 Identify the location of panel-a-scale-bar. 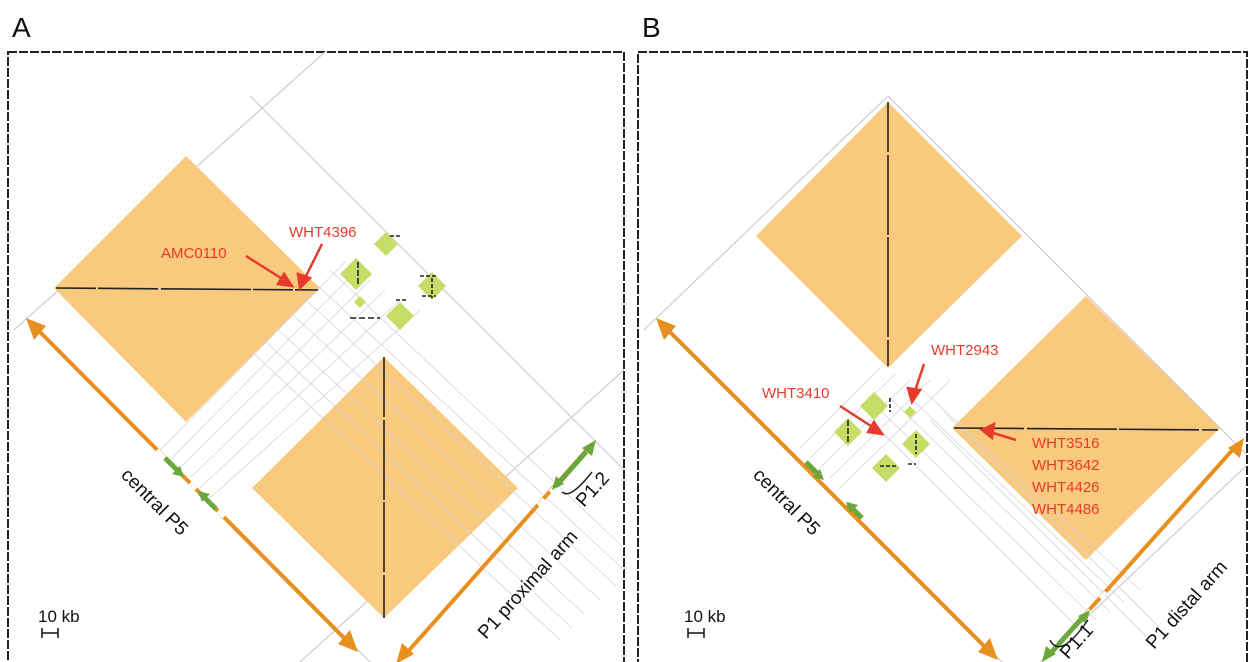
(50, 633).